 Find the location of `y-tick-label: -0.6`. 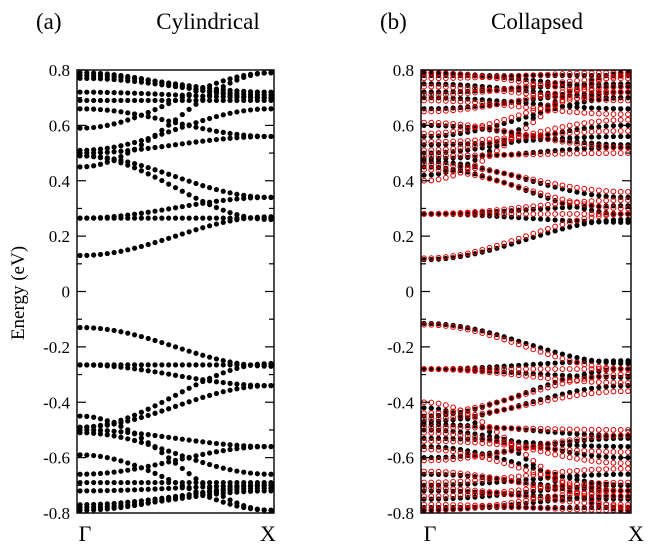

y-tick-label: -0.6 is located at coordinates (400, 458).